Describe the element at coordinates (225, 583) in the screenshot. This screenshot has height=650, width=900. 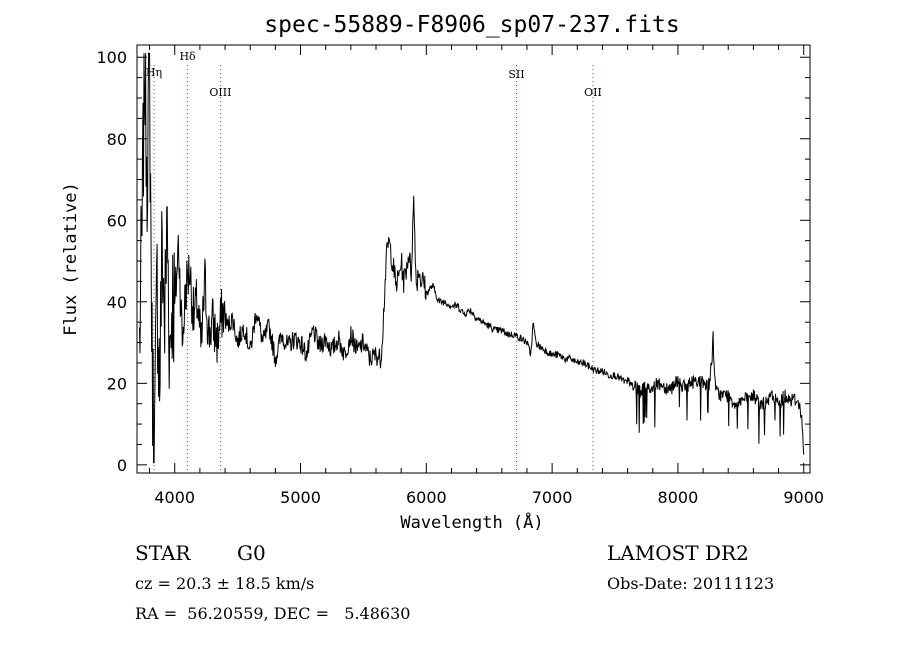
I see `redshift-readout: cz = 20.3 ± 18.5 km/s` at that location.